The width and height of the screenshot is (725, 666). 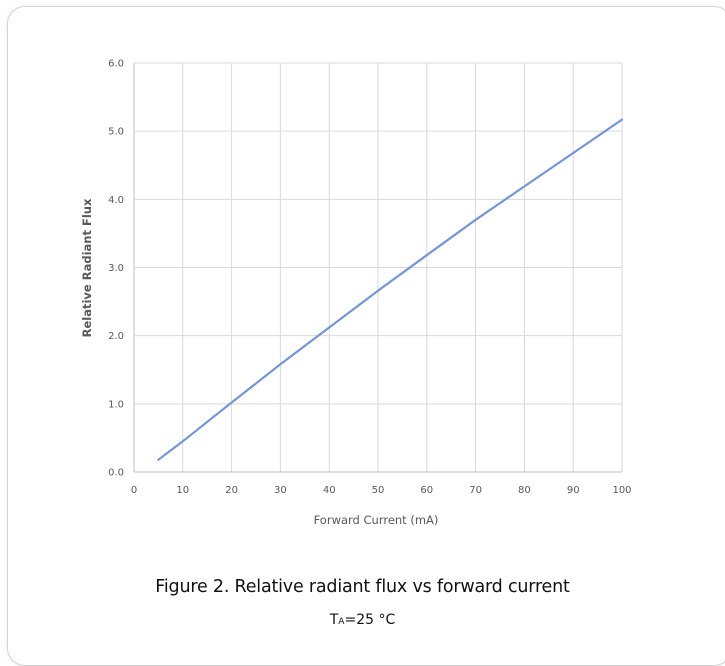 I want to click on x-tick-label: 100, so click(x=621, y=490).